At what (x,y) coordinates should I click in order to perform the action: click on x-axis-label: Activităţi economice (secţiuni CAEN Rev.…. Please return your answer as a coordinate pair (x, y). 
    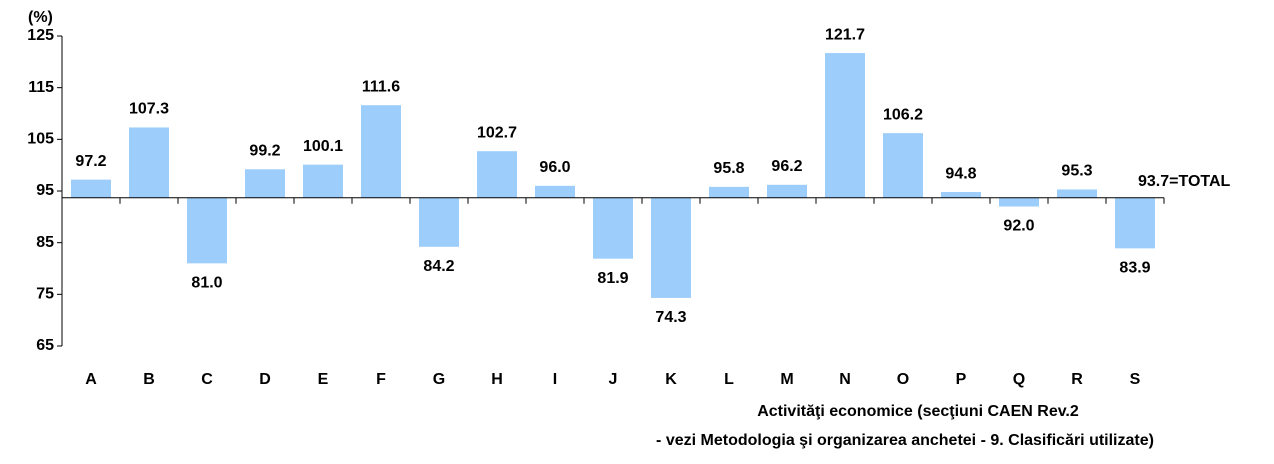
    Looking at the image, I should click on (918, 411).